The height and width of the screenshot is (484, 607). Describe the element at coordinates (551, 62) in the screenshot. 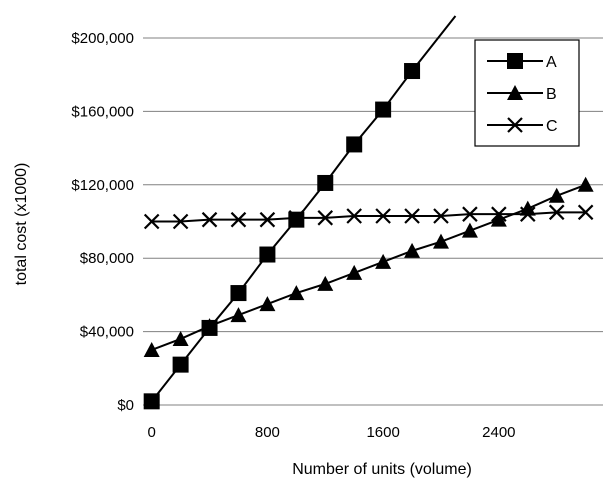

I see `legend-label: A` at that location.